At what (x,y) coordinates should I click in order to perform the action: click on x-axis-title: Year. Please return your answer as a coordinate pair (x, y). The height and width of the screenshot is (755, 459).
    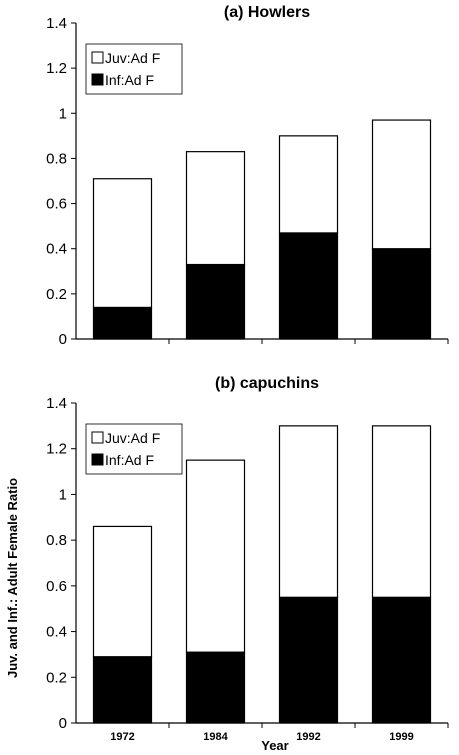
    Looking at the image, I should click on (274, 745).